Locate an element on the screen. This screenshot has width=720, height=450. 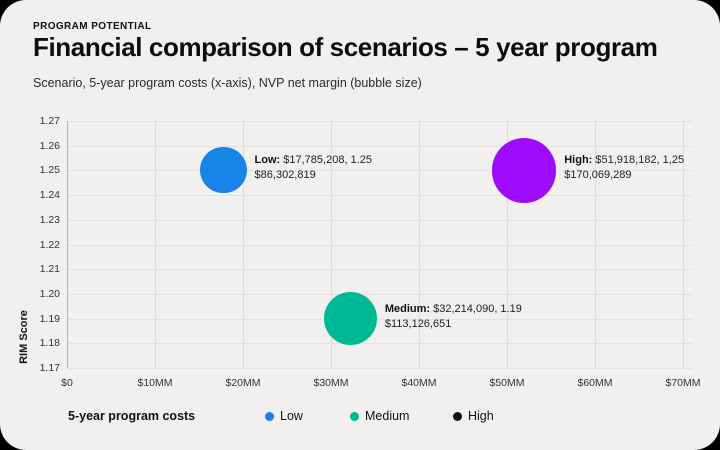
legend-item-label: Medium is located at coordinates (387, 416).